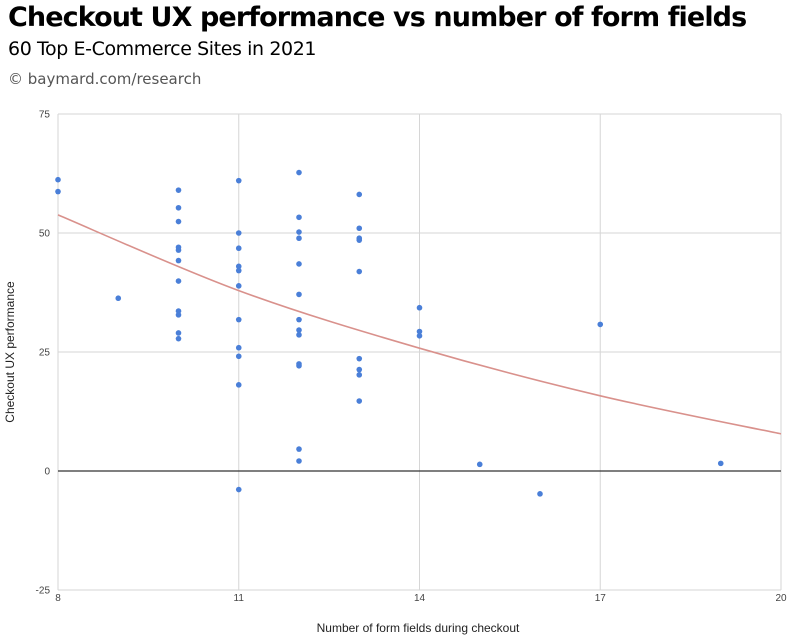 This screenshot has height=640, width=800. Describe the element at coordinates (162, 49) in the screenshot. I see `chart-subtitle: 60 Top E-Commerce Sites in 2021` at that location.